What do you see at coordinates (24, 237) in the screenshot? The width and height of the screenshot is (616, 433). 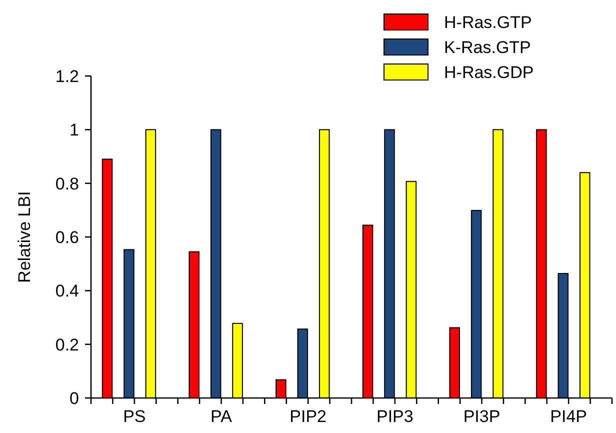 I see `y-axis-title: Relative LBI` at bounding box center [24, 237].